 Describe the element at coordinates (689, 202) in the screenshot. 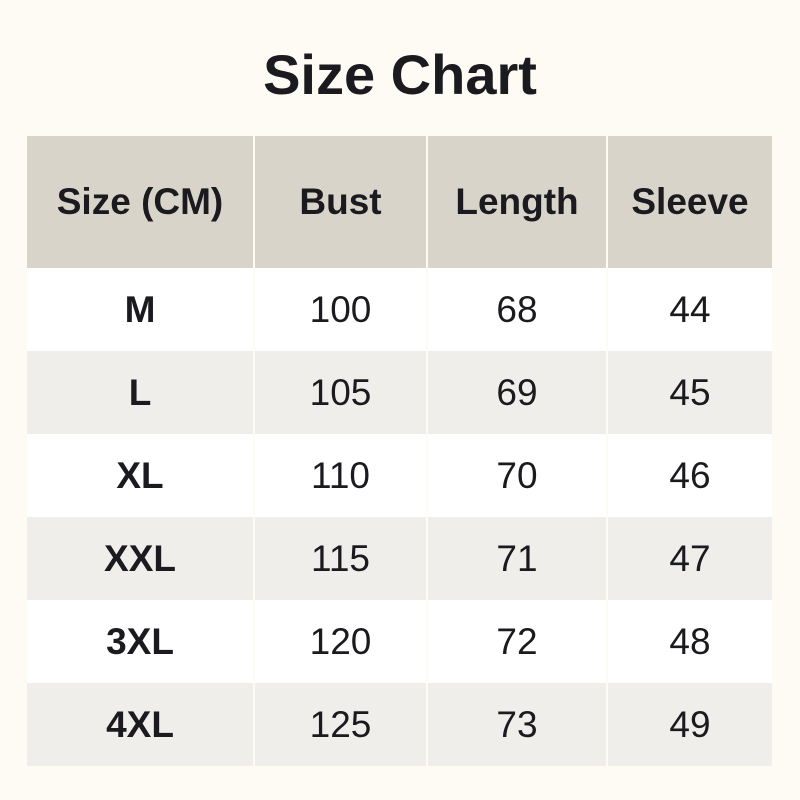

I see `header-sleeve: Sleeve` at that location.